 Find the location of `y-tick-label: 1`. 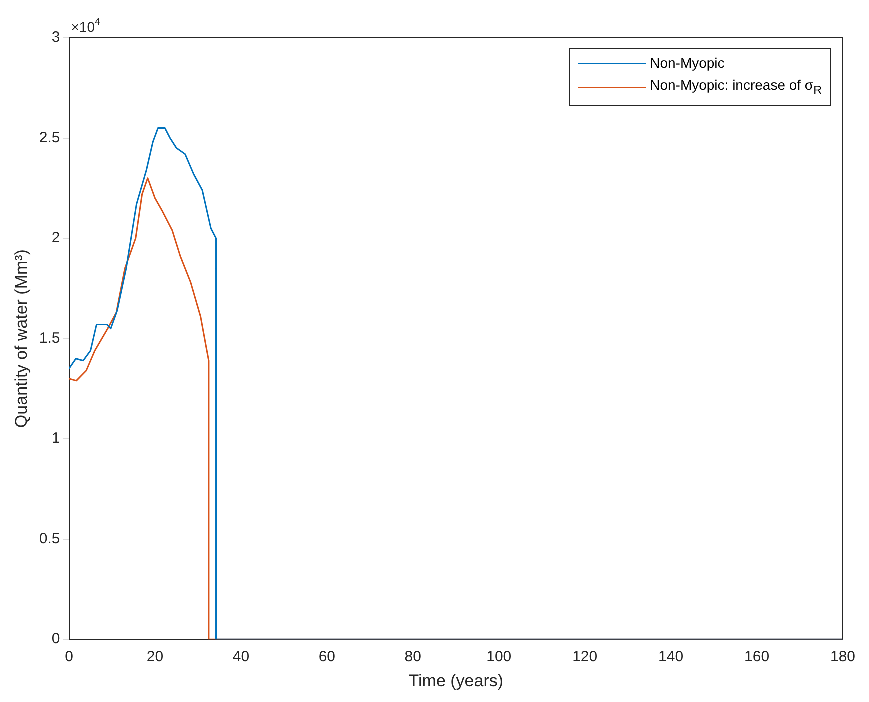

y-tick-label: 1 is located at coordinates (56, 439).